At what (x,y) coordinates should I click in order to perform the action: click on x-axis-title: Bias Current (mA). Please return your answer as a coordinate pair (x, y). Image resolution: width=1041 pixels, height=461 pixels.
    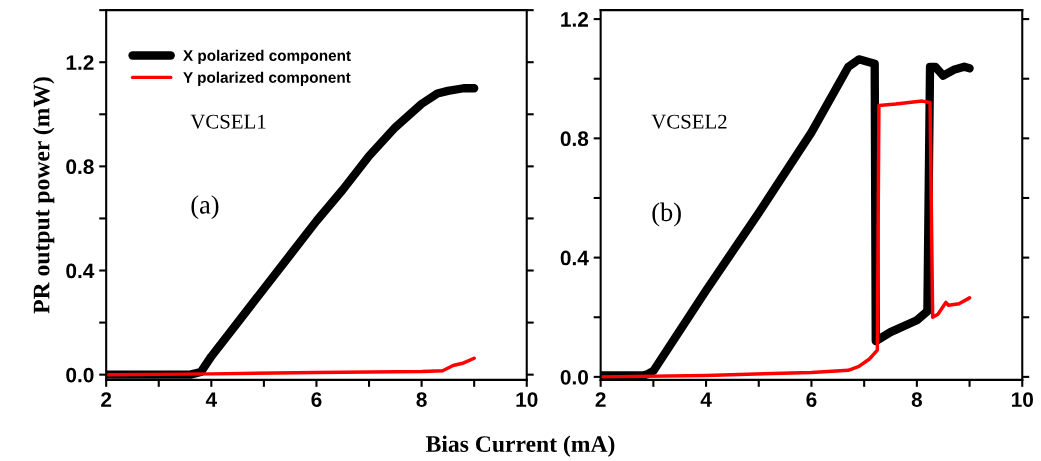
    Looking at the image, I should click on (520, 446).